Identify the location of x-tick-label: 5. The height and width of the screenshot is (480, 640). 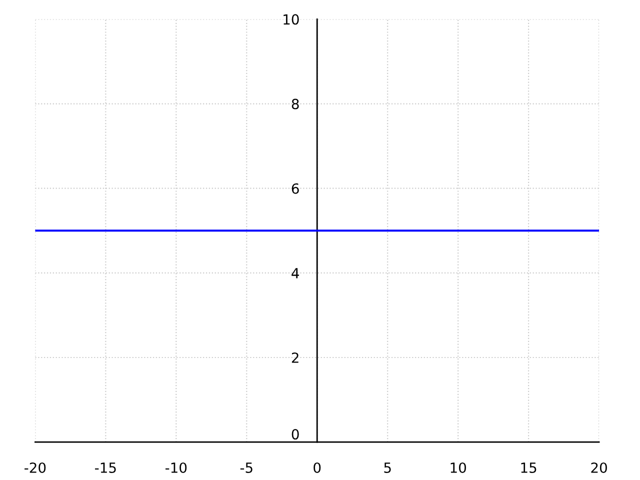
(387, 467).